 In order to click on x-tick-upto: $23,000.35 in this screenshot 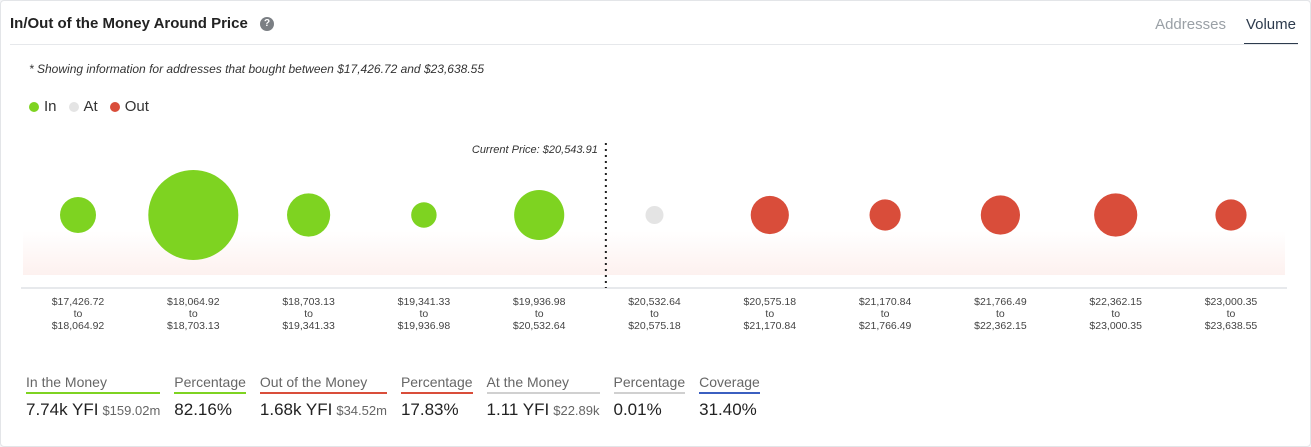, I will do `click(1115, 326)`.